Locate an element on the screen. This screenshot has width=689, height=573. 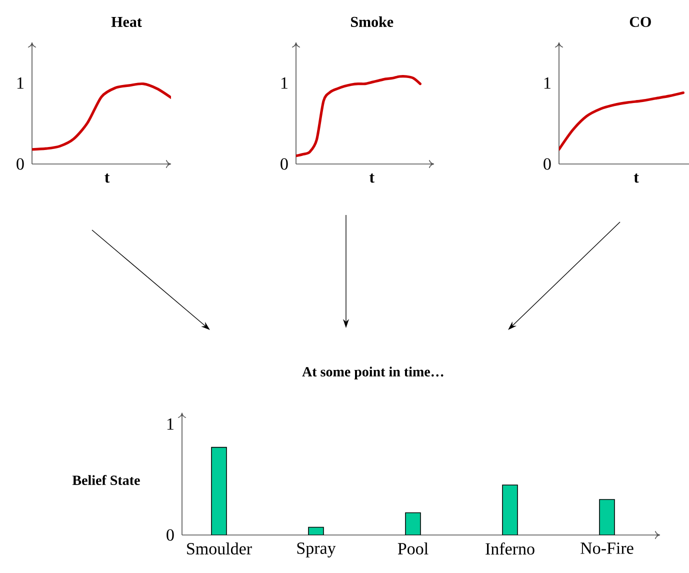
x-tick-label: Pool is located at coordinates (413, 548).